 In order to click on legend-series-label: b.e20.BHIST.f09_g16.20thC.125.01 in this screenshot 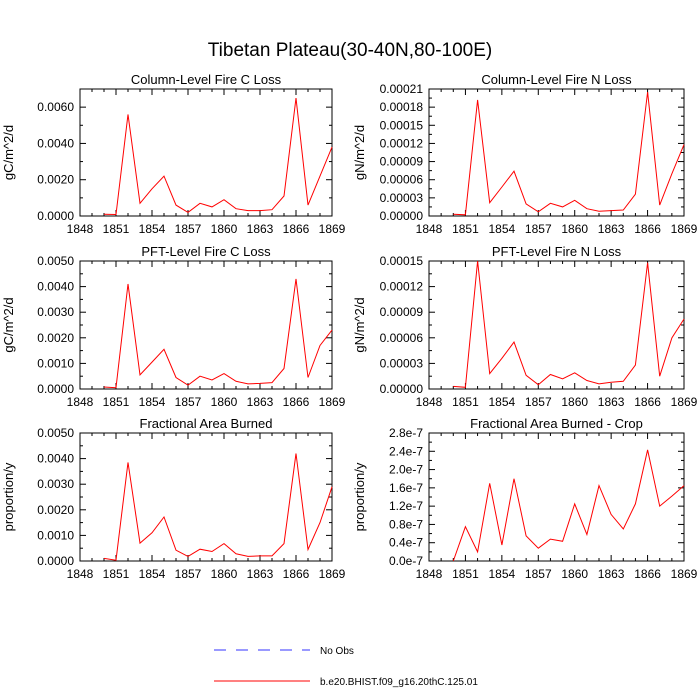, I will do `click(399, 682)`.